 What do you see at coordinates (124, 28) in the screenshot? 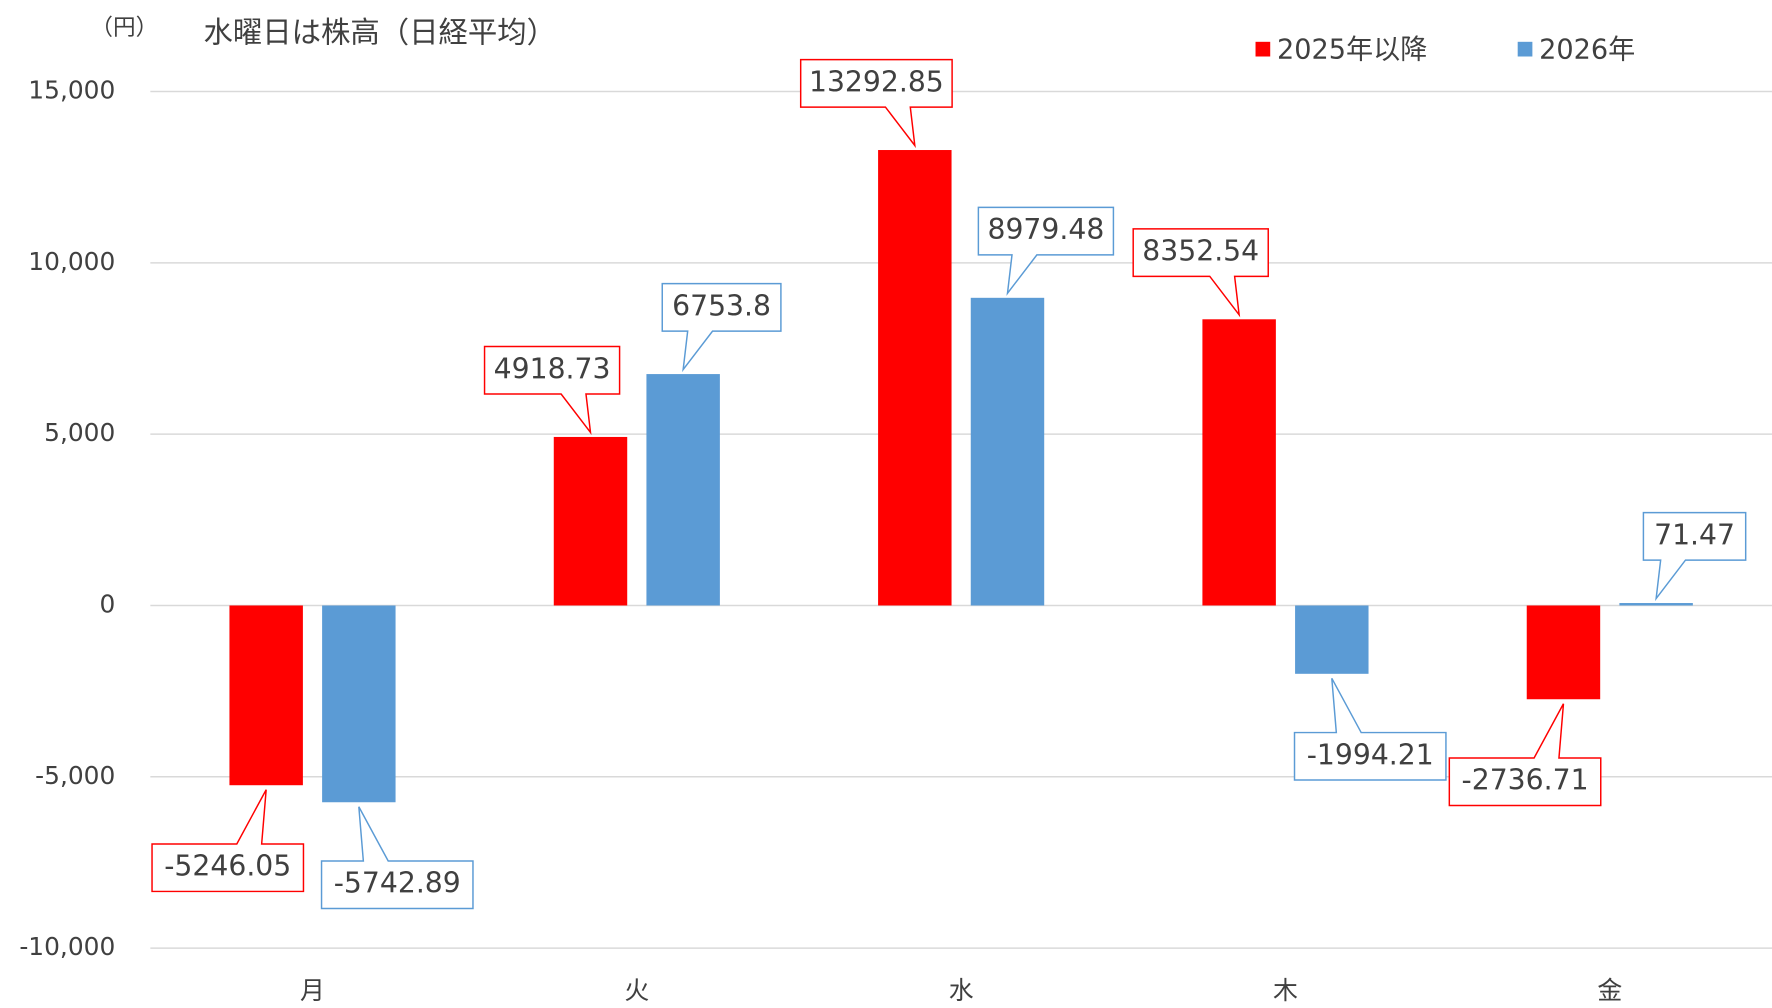
I see `y-axis-label: （円）` at bounding box center [124, 28].